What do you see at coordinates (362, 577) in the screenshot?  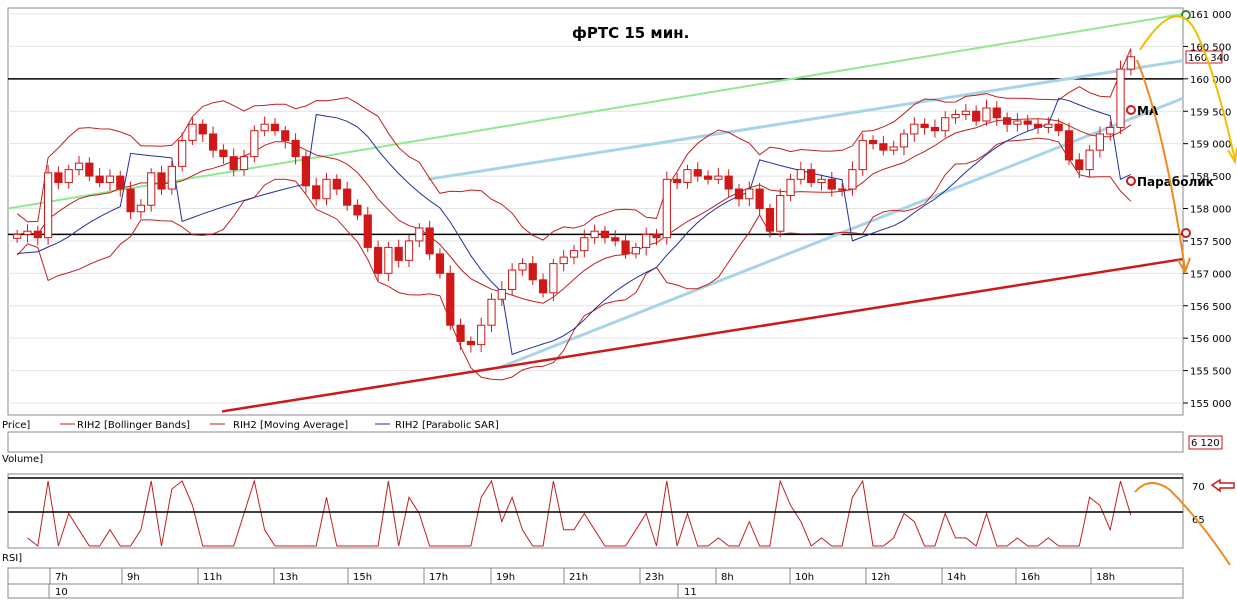 I see `time-label: 15h` at bounding box center [362, 577].